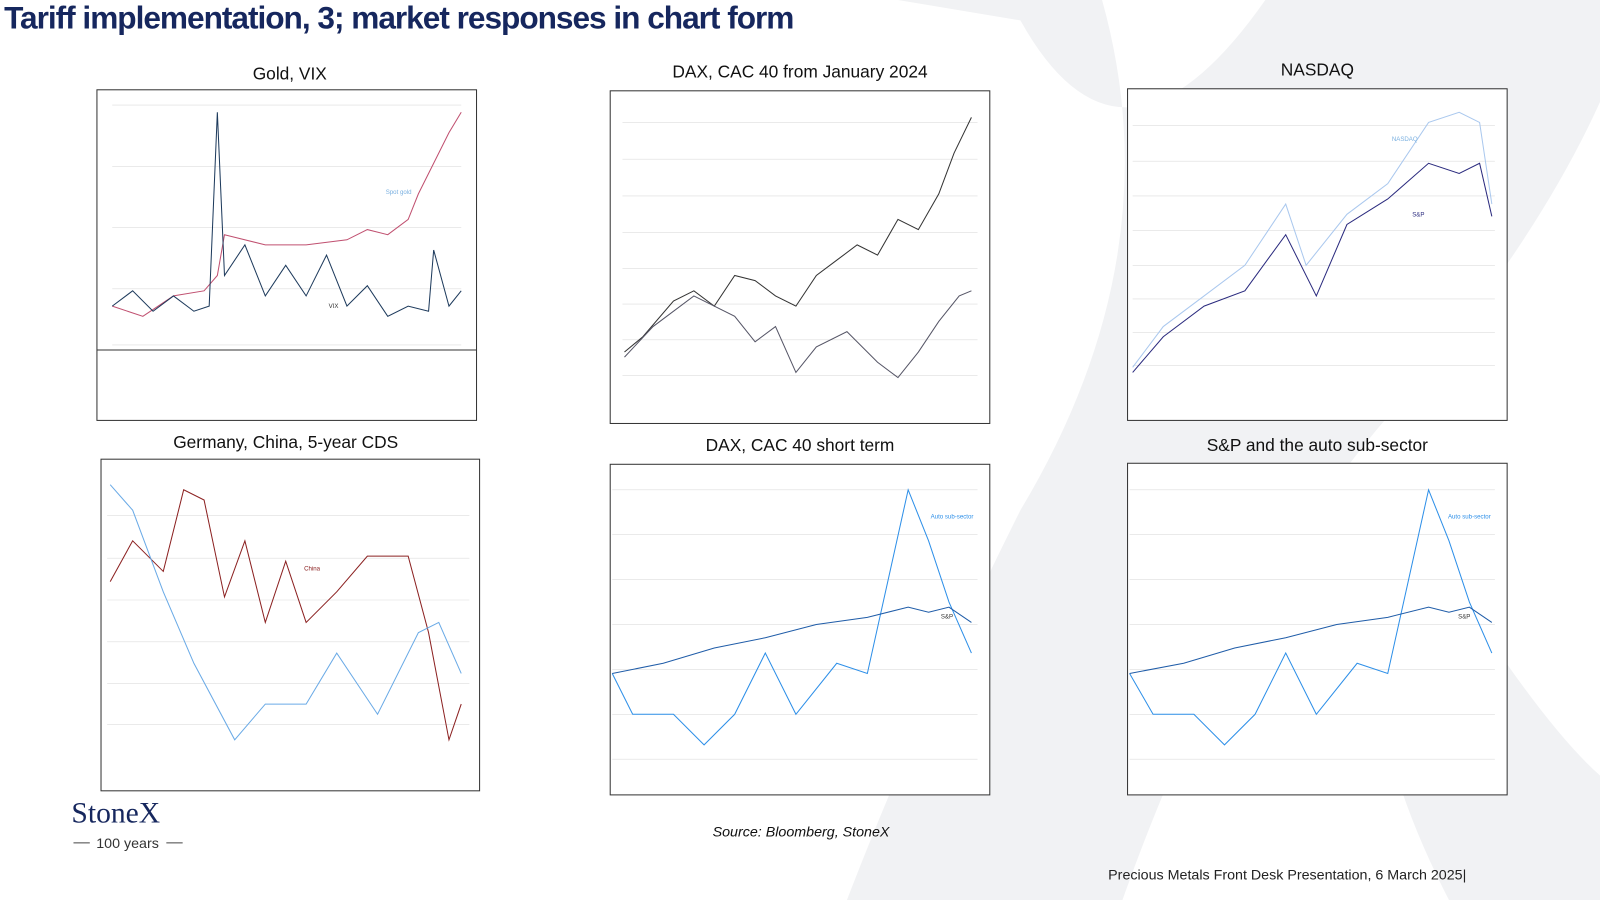 This screenshot has width=1600, height=900. I want to click on panel-title: DAX, CAC 40 from January 2024, so click(800, 72).